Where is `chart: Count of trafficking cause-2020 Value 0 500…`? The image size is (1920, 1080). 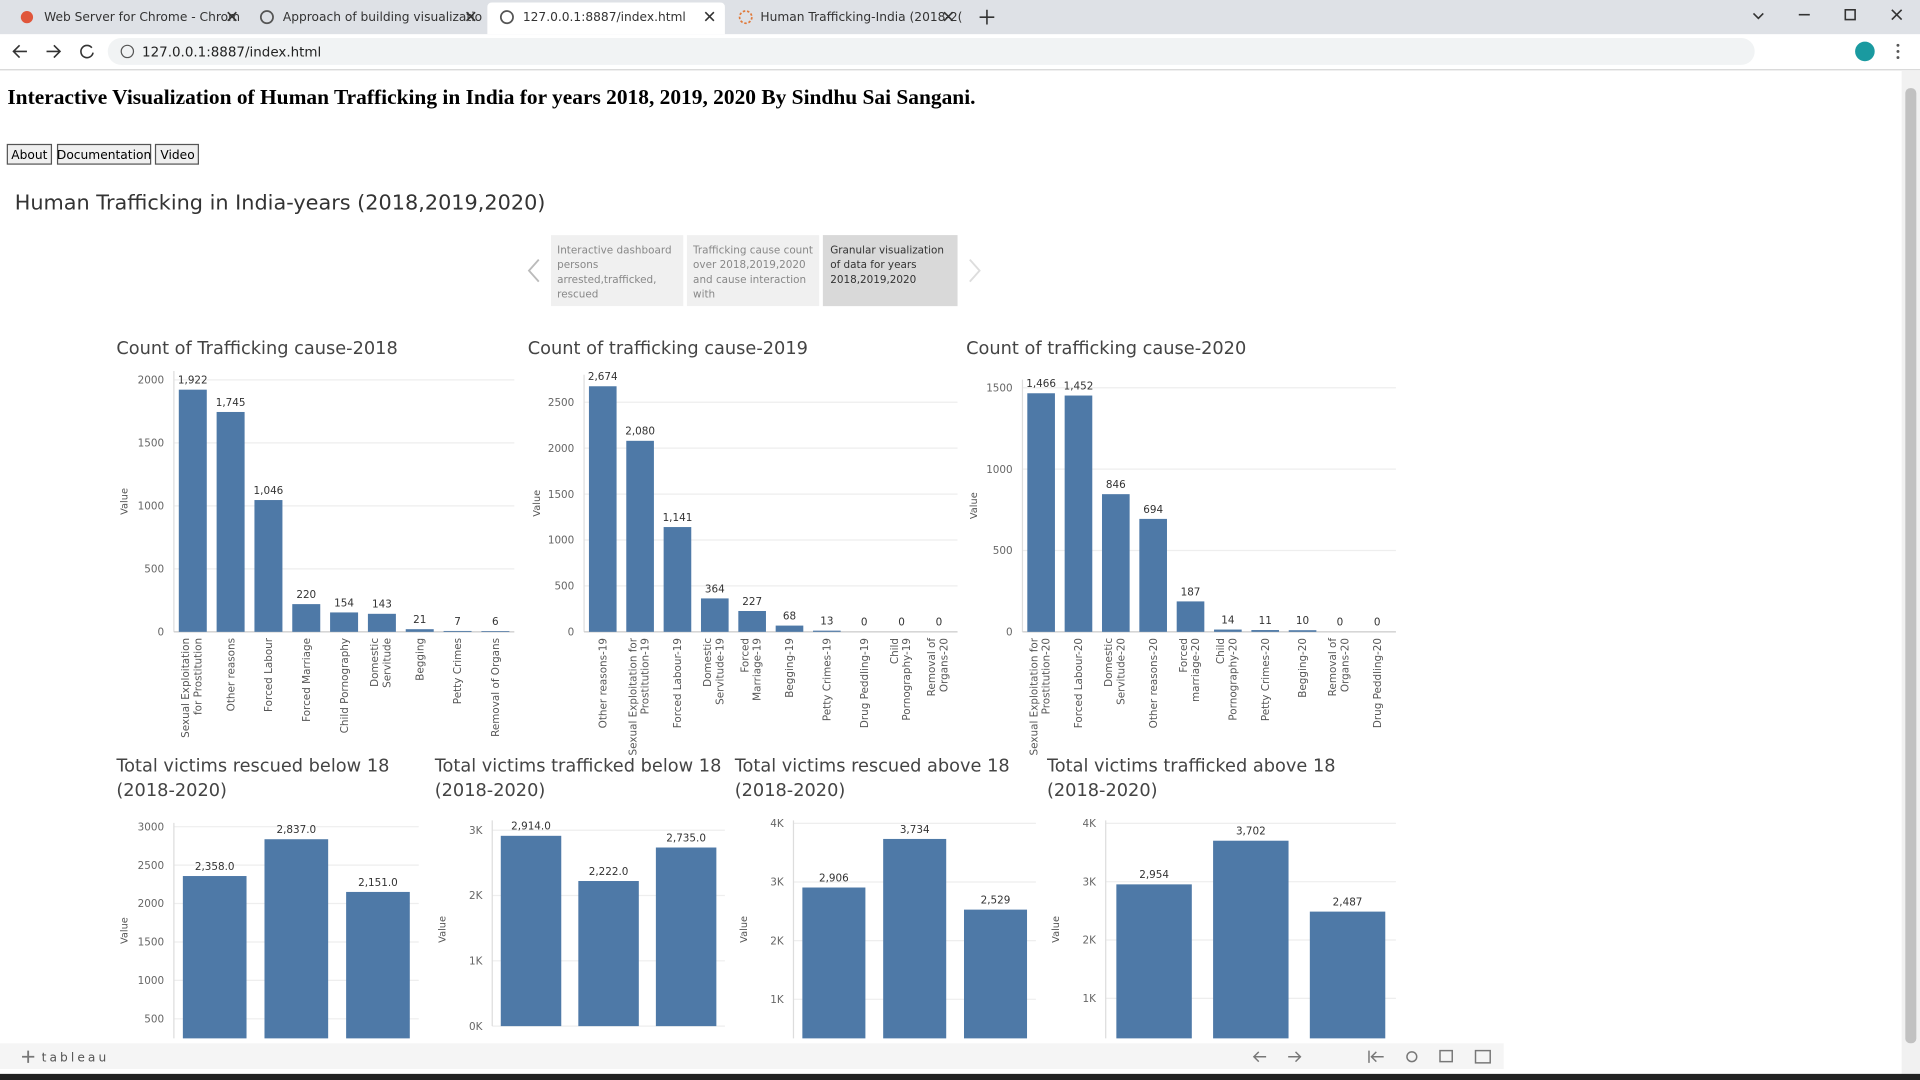 chart: Count of trafficking cause-2020 Value 0 500… is located at coordinates (1181, 547).